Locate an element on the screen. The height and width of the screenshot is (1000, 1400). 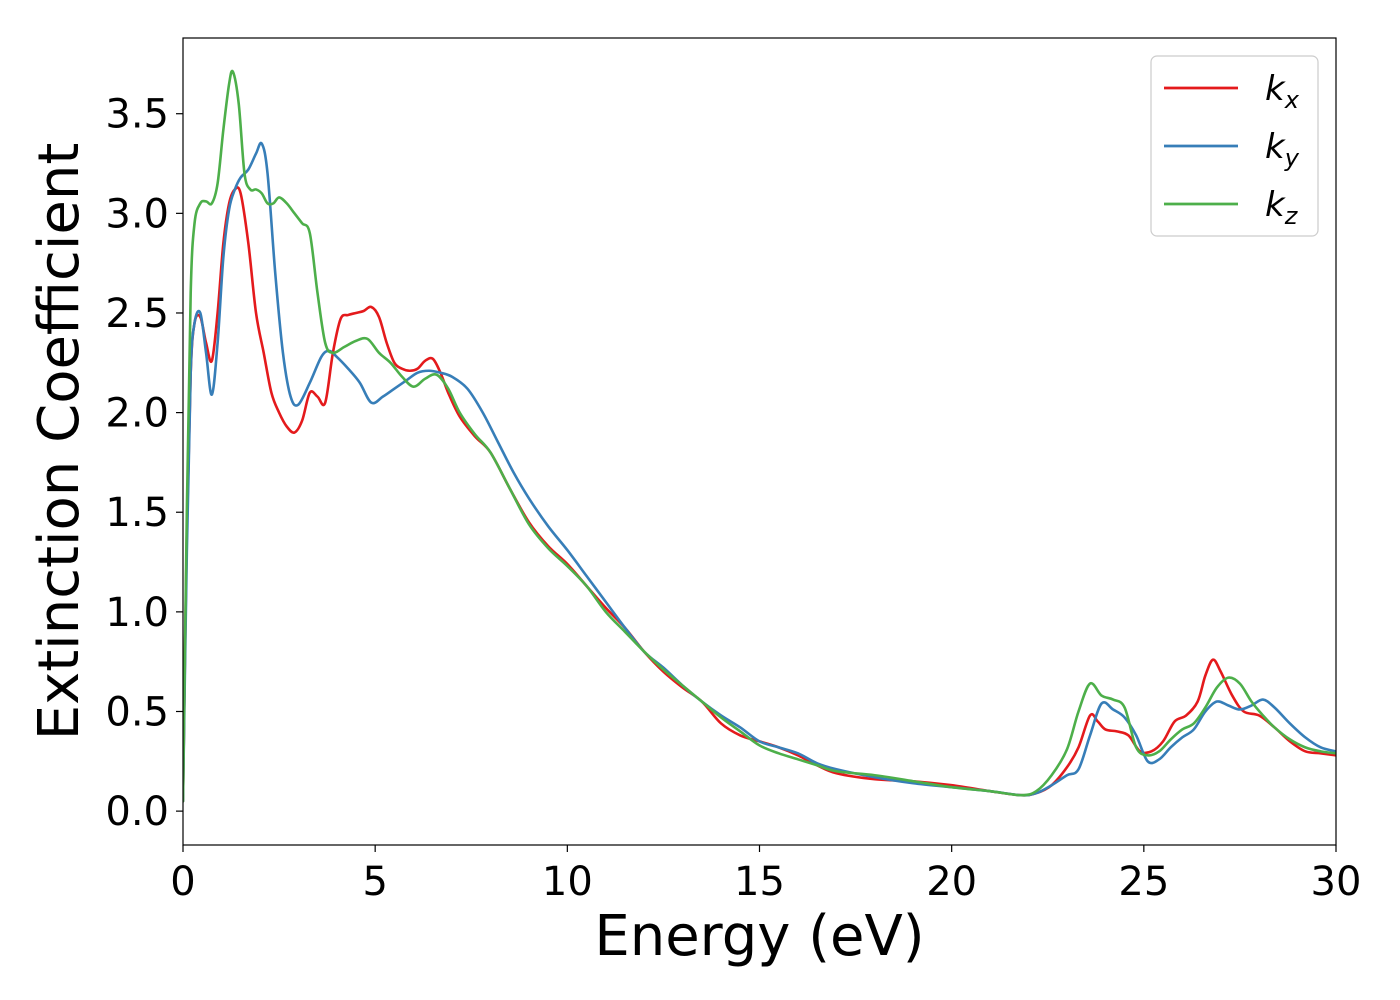
x-tick-label: 0 is located at coordinates (182, 882).